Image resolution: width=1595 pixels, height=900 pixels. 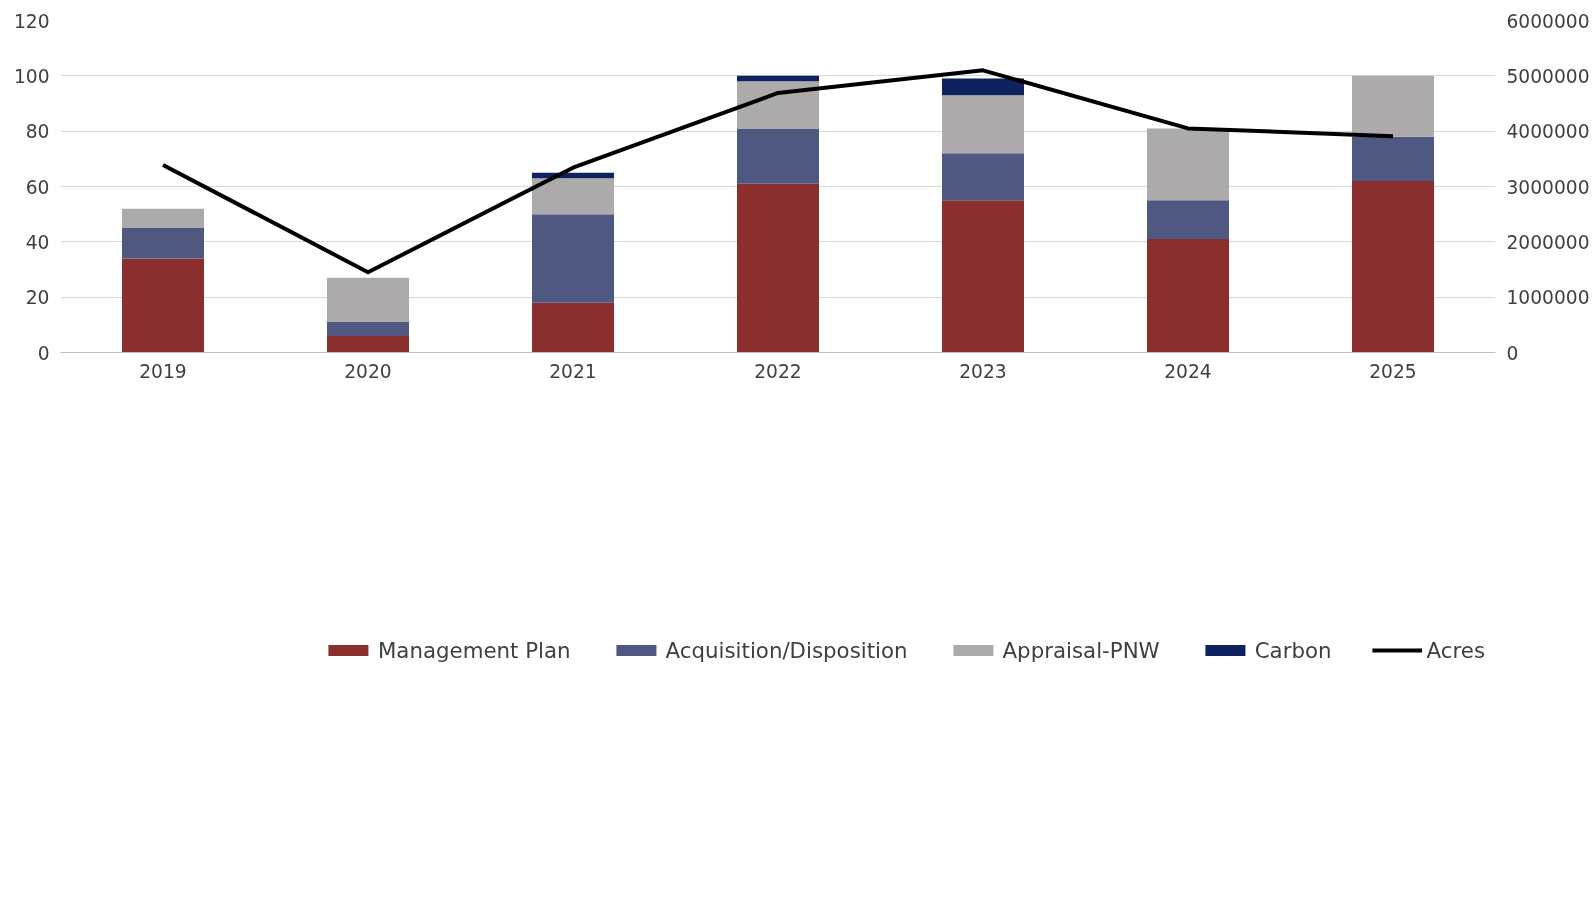 I want to click on x-tick-label: 2025, so click(x=1393, y=371).